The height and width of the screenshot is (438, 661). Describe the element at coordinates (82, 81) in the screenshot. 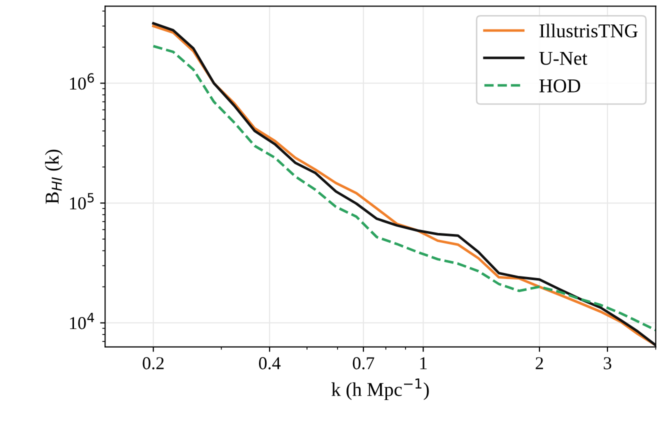

I see `y-tick-label: 10$^{6}$` at that location.